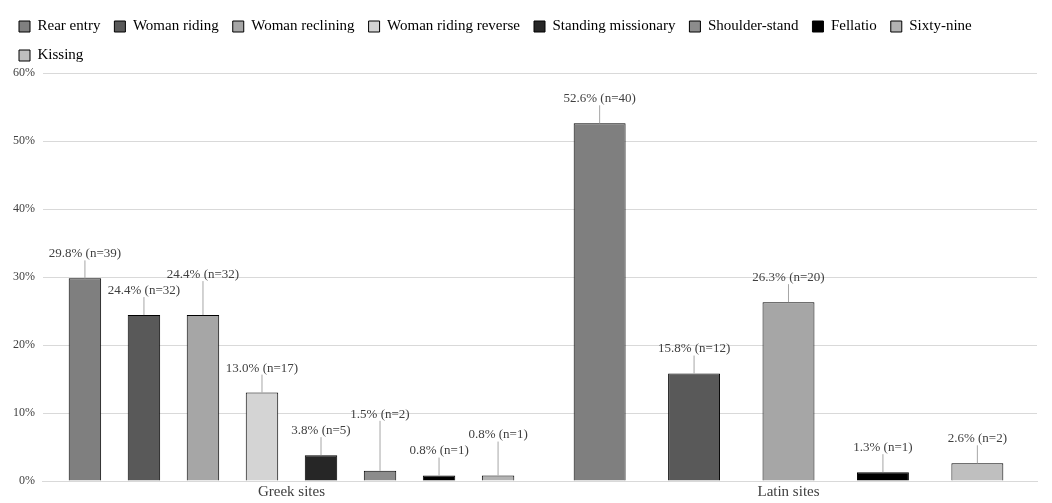  I want to click on data-label: 1.5% (n=2), so click(380, 413).